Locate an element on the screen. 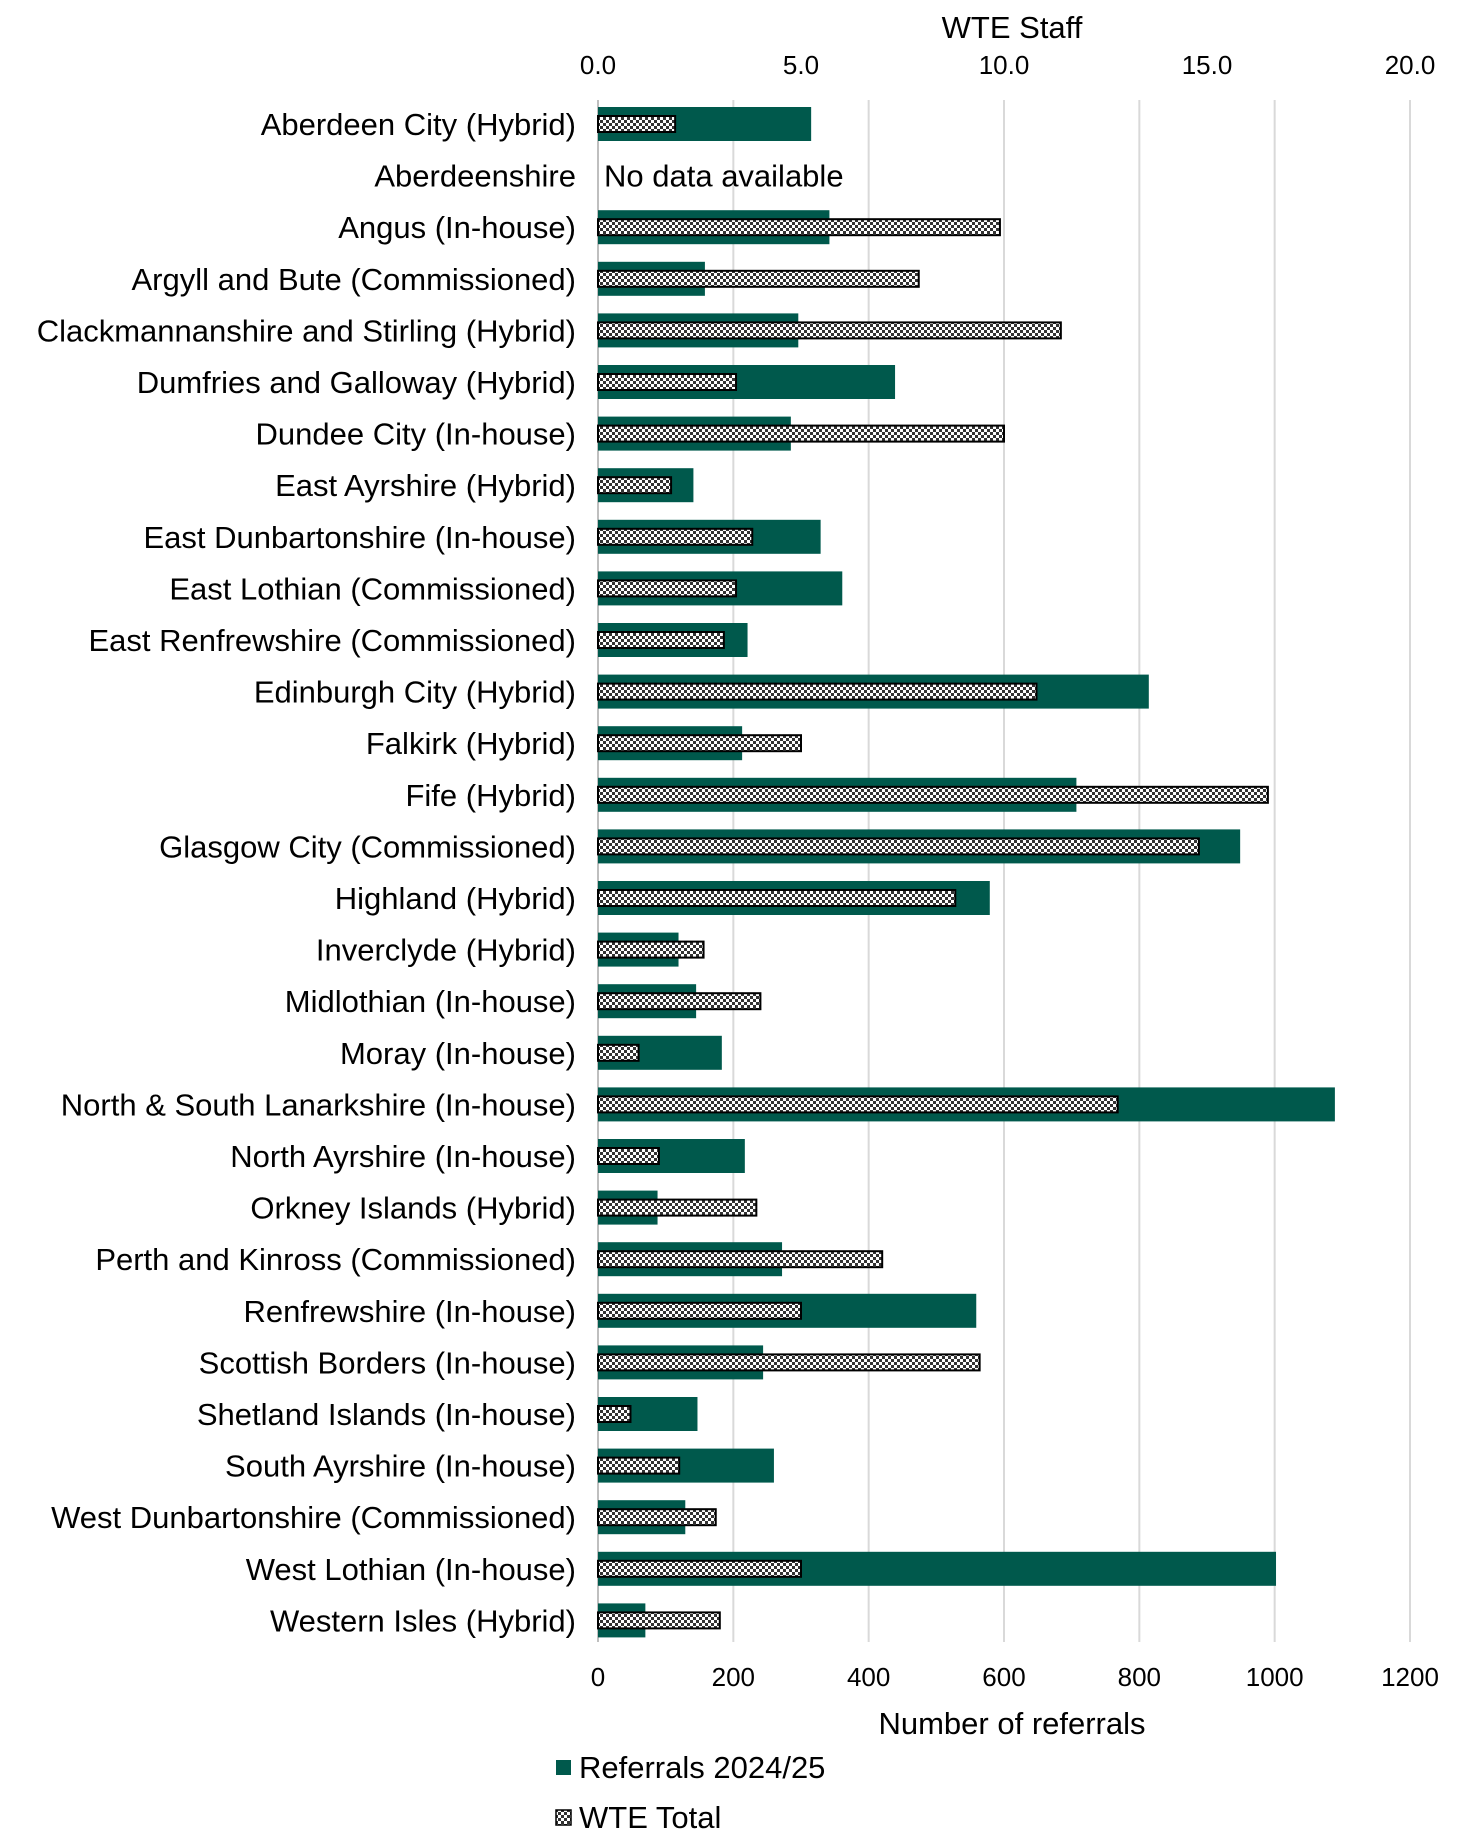  legend-item-wte: WTE Total is located at coordinates (638, 1817).